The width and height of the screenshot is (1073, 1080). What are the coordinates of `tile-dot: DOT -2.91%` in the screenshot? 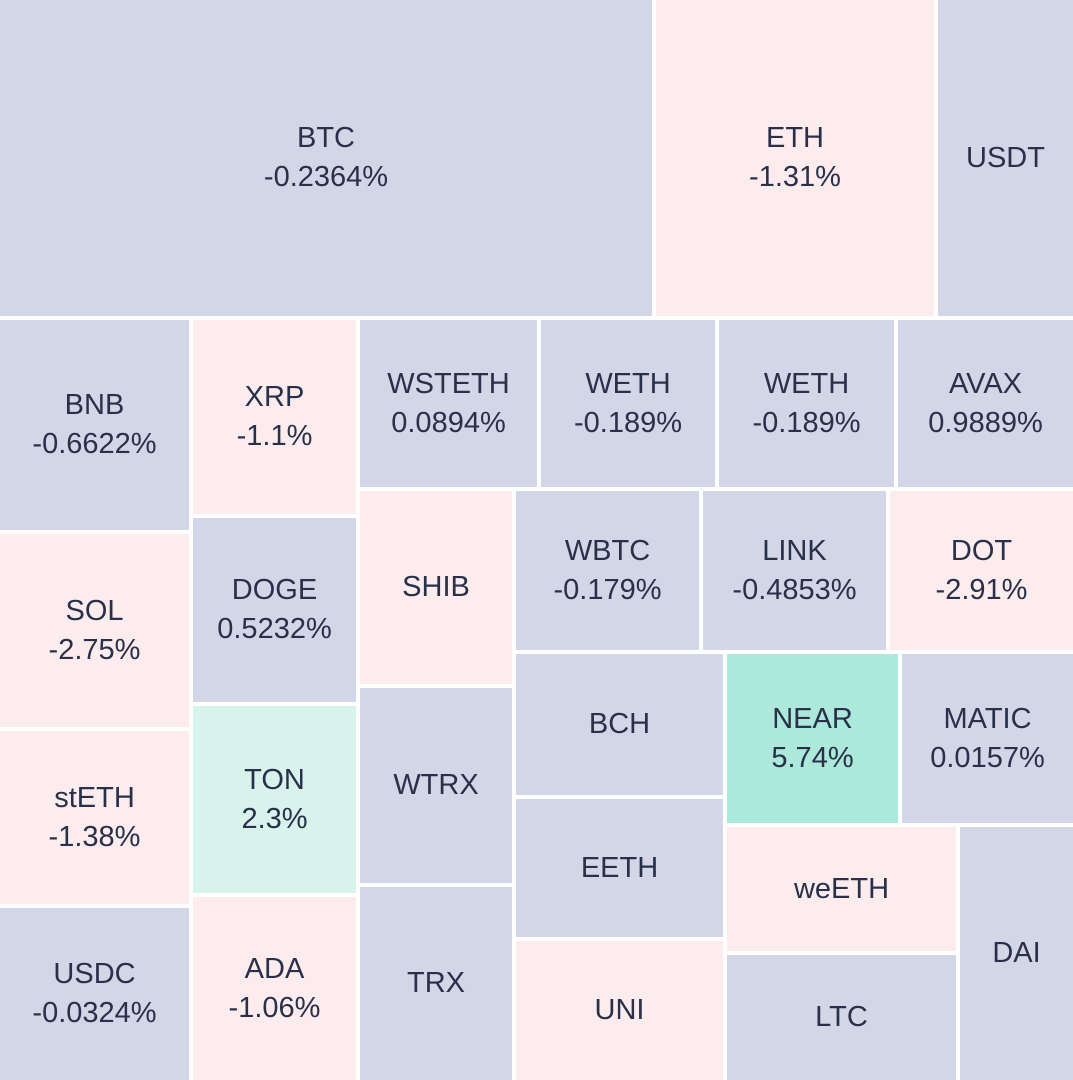 It's located at (981, 570).